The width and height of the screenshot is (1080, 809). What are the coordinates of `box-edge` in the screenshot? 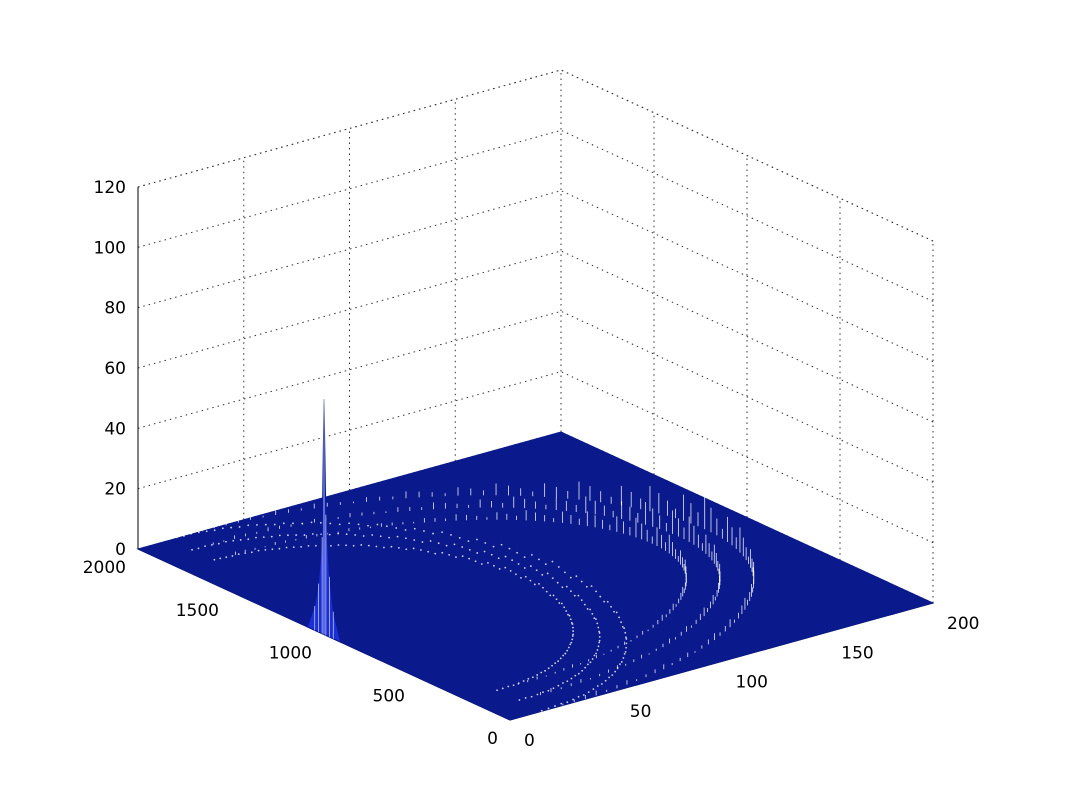 It's located at (349, 128).